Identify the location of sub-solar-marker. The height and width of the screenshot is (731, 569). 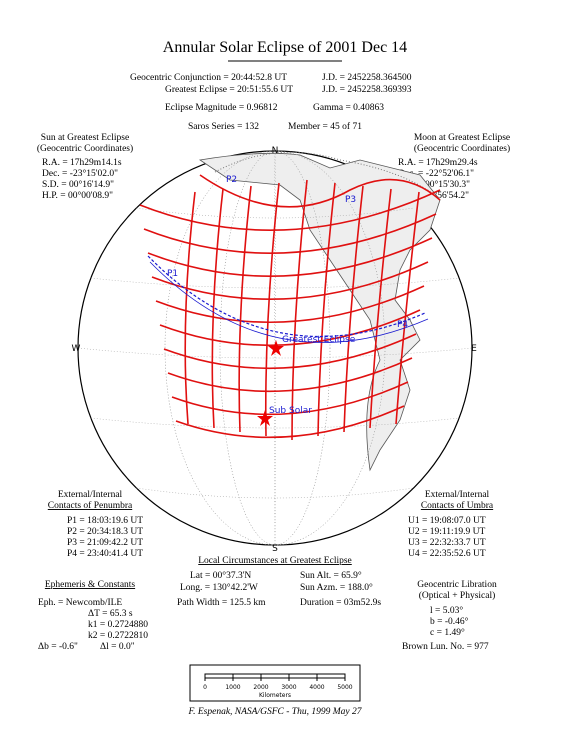
(265, 418).